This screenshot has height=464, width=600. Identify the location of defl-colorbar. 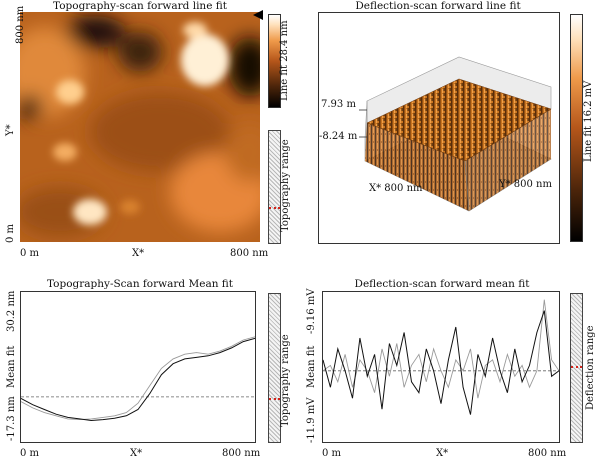
(576, 128).